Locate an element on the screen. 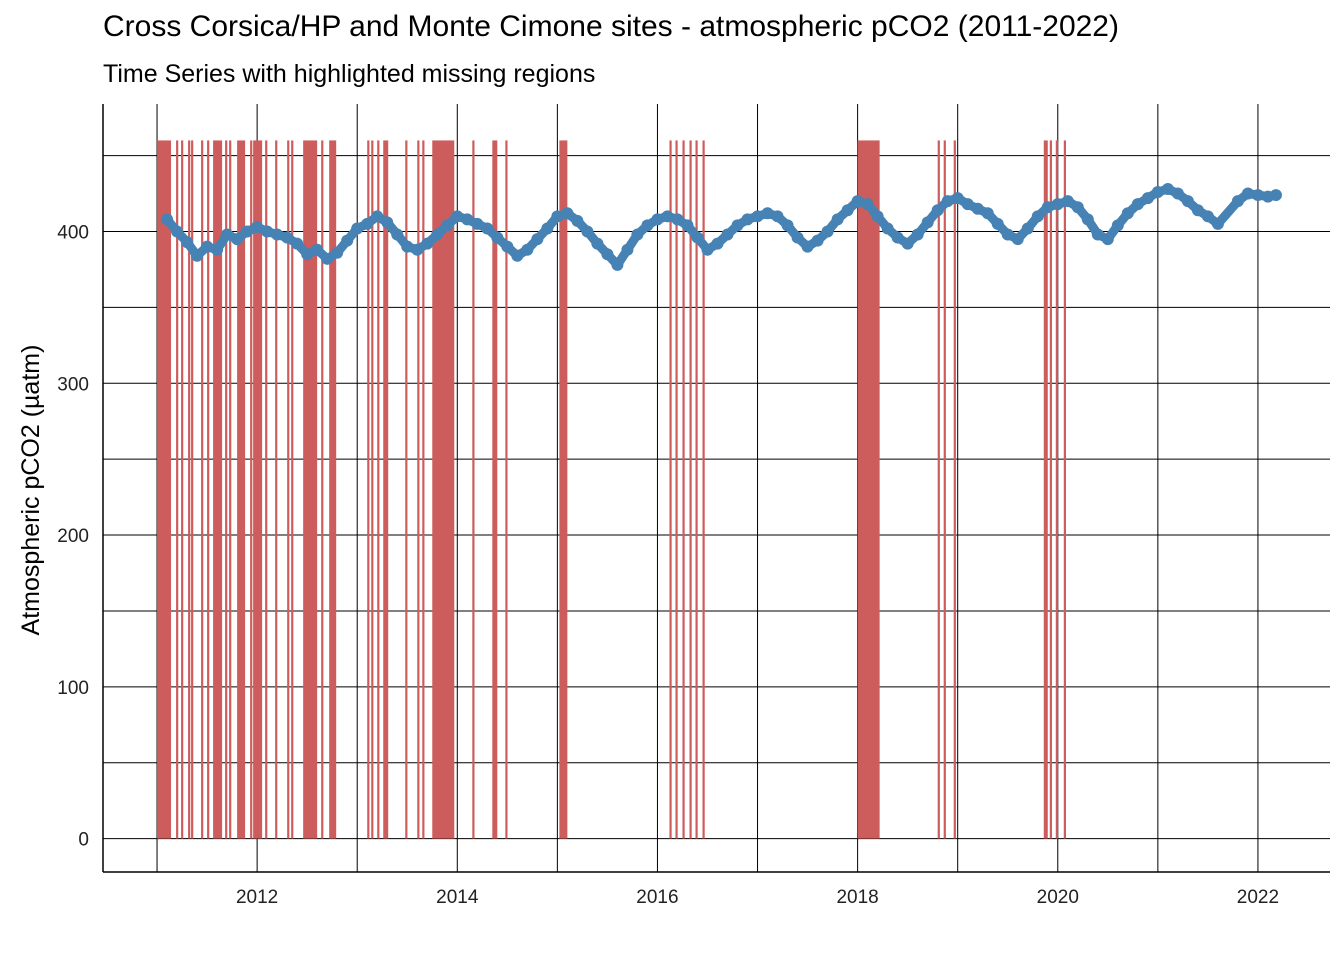 The height and width of the screenshot is (960, 1344). x-tick-label: 2014 is located at coordinates (457, 897).